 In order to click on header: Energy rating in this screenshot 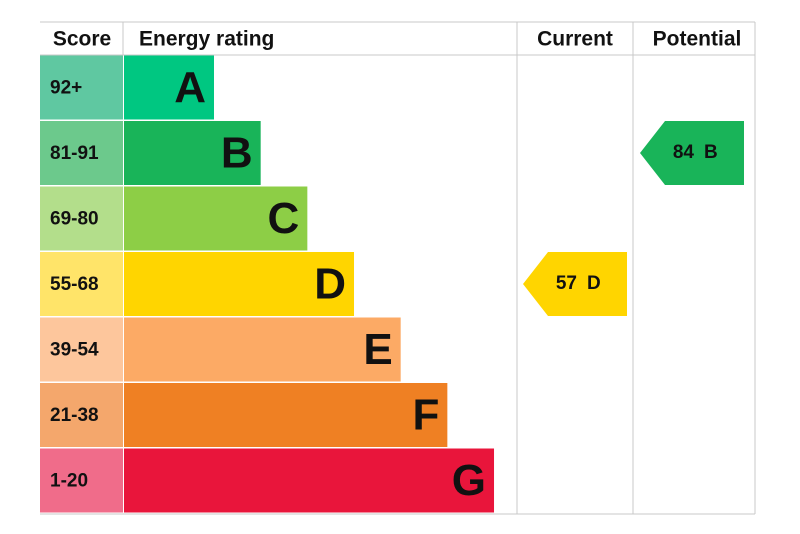, I will do `click(206, 39)`.